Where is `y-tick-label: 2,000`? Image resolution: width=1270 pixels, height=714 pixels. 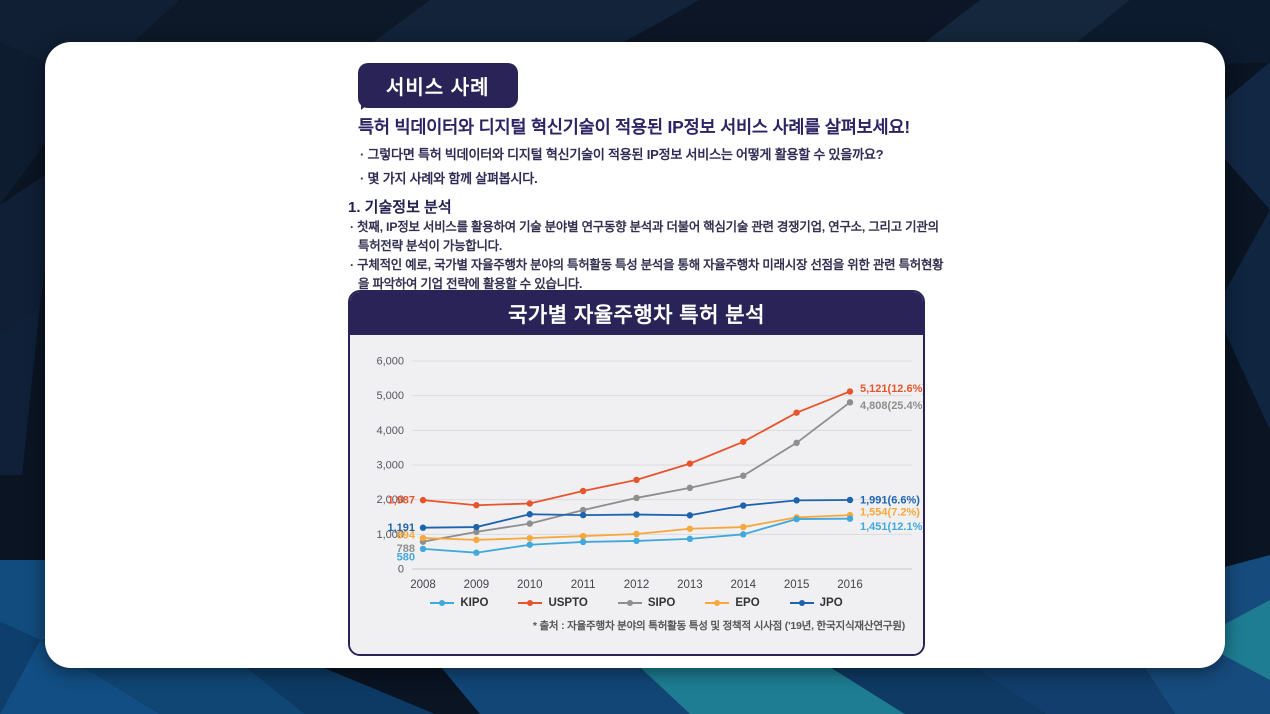 y-tick-label: 2,000 is located at coordinates (390, 500).